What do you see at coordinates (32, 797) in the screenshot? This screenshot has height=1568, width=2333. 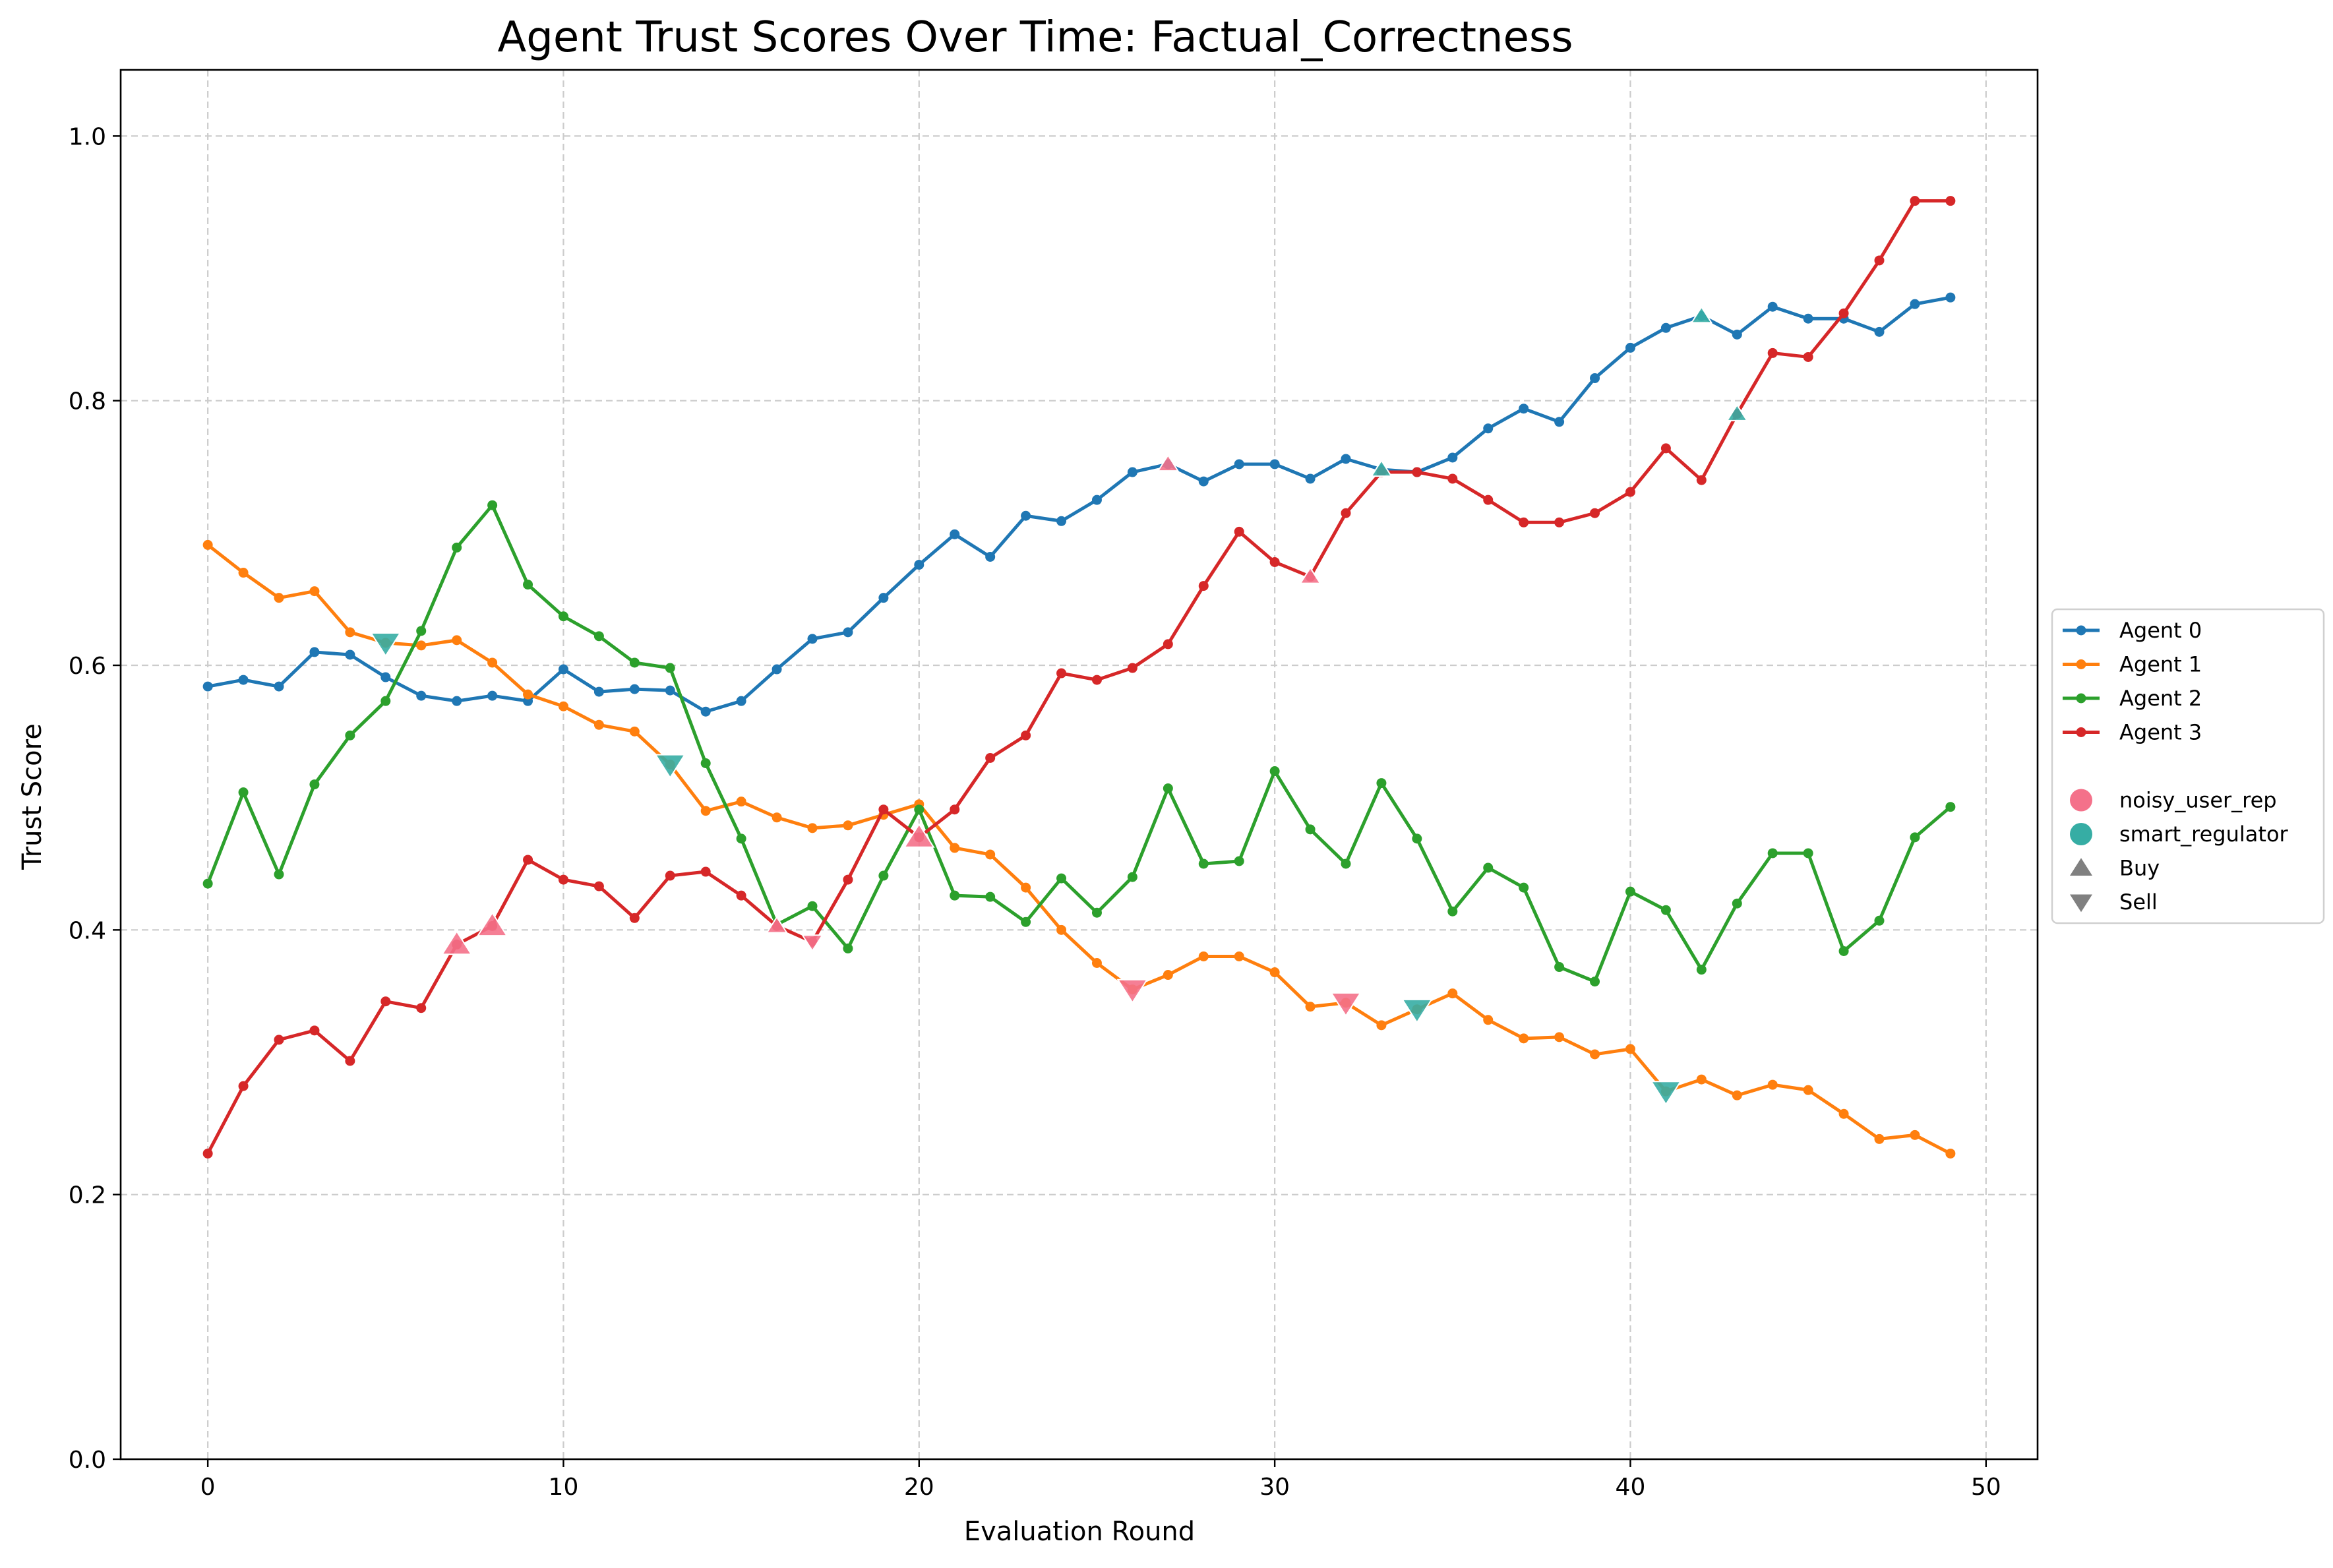 I see `y-axis-label: Trust Score` at bounding box center [32, 797].